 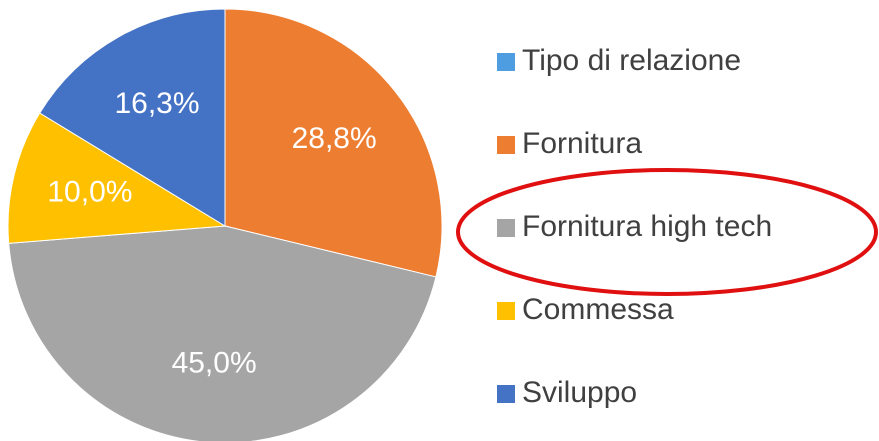 I want to click on highlight-ellipse, so click(x=667, y=232).